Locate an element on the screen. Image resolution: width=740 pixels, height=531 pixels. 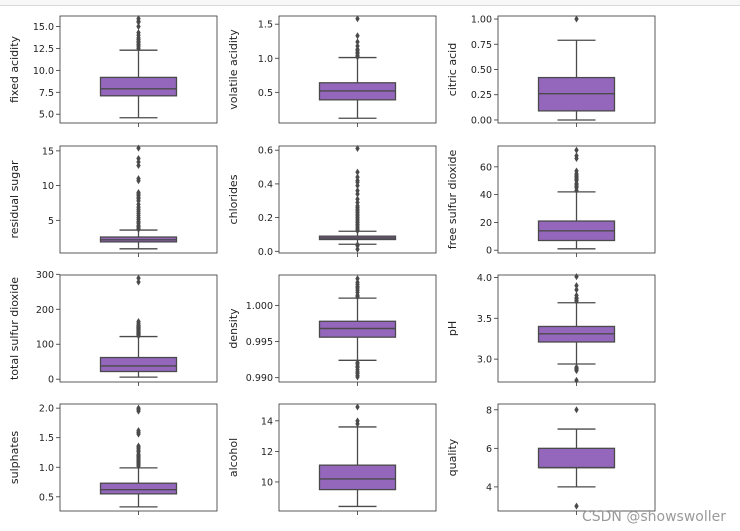
subplot-chlorides: 0.0 0.2 0.4 0.6 chlorides is located at coordinates (332, 201).